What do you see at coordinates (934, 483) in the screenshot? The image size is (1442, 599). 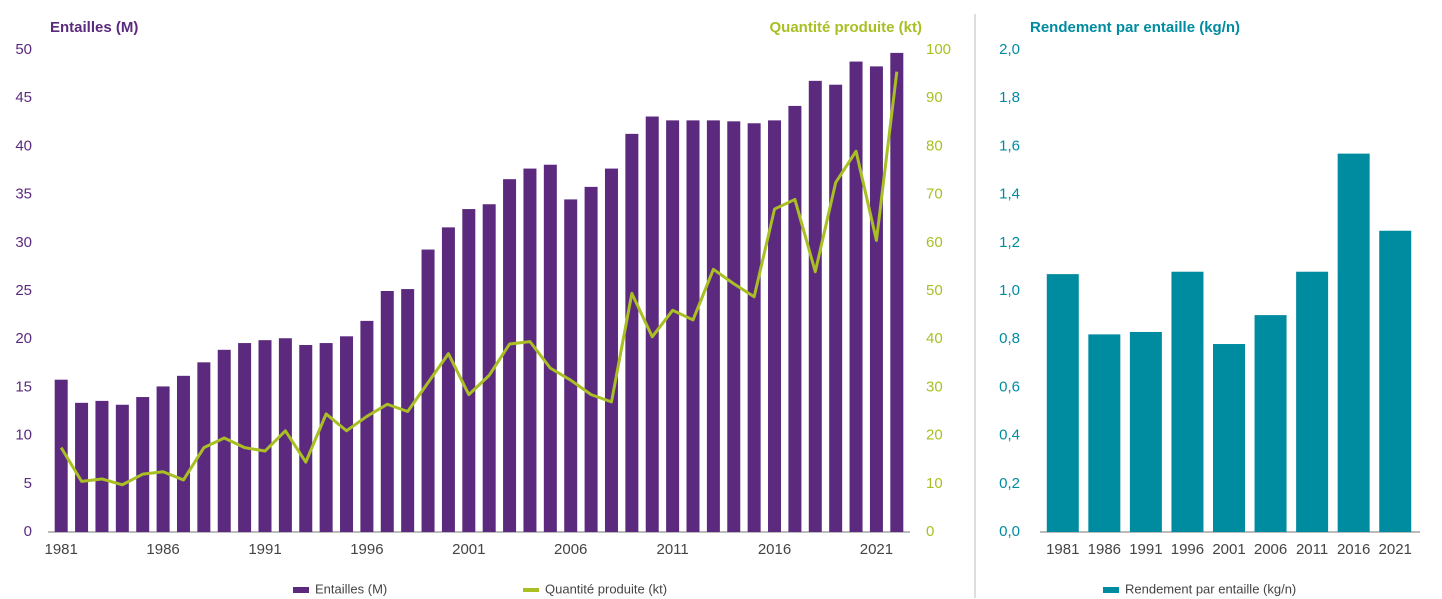 I see `y2-tick-label: 10` at bounding box center [934, 483].